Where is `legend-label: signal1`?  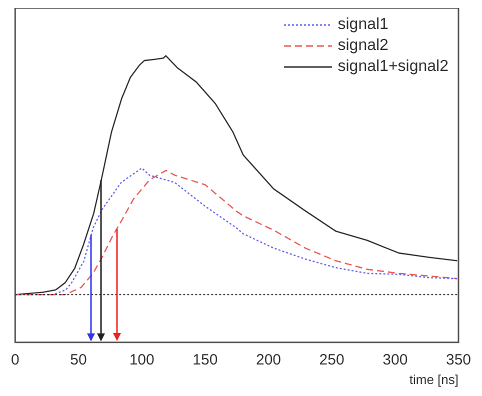 legend-label: signal1 is located at coordinates (363, 25).